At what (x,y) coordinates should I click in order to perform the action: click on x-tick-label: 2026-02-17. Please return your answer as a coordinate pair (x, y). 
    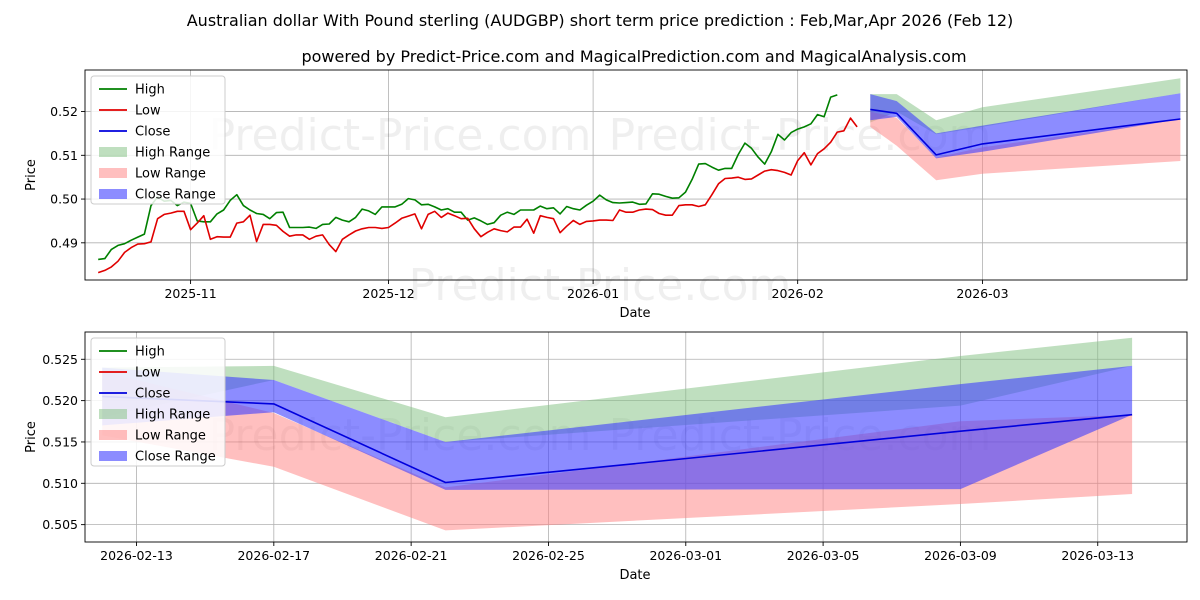
    Looking at the image, I should click on (273, 555).